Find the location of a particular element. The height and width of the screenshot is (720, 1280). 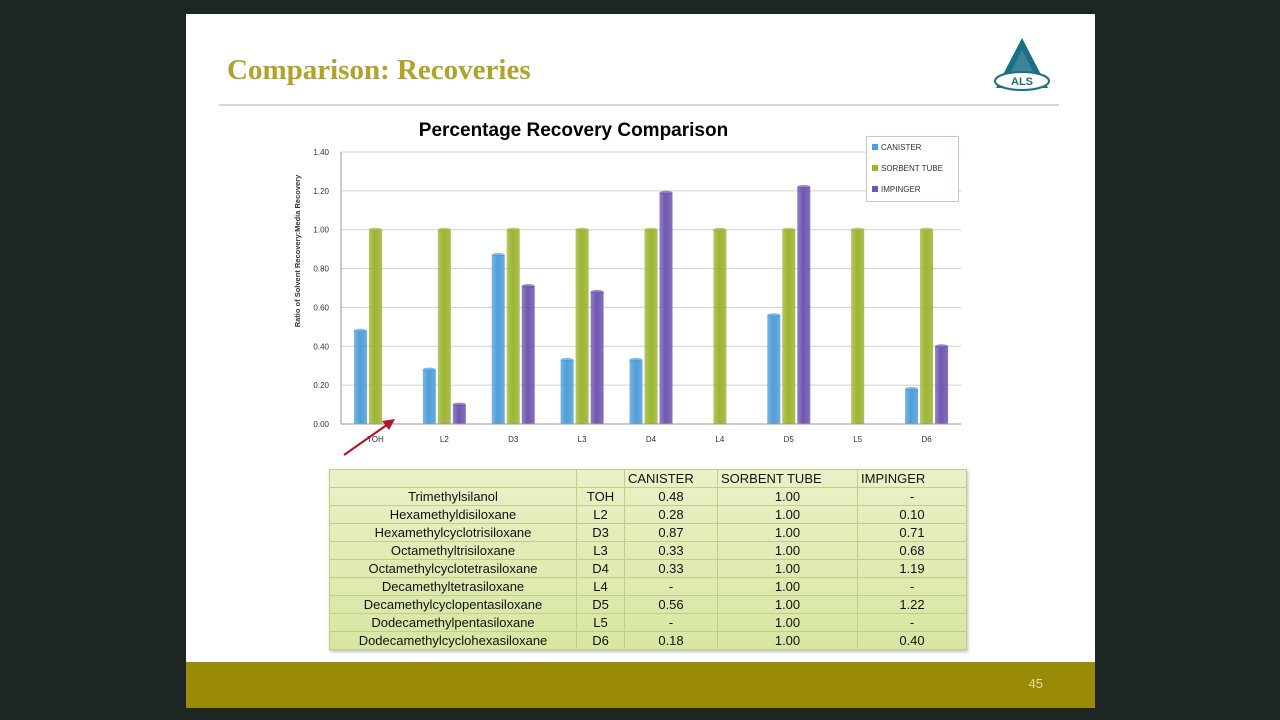

bar-canister-l3 is located at coordinates (567, 391).